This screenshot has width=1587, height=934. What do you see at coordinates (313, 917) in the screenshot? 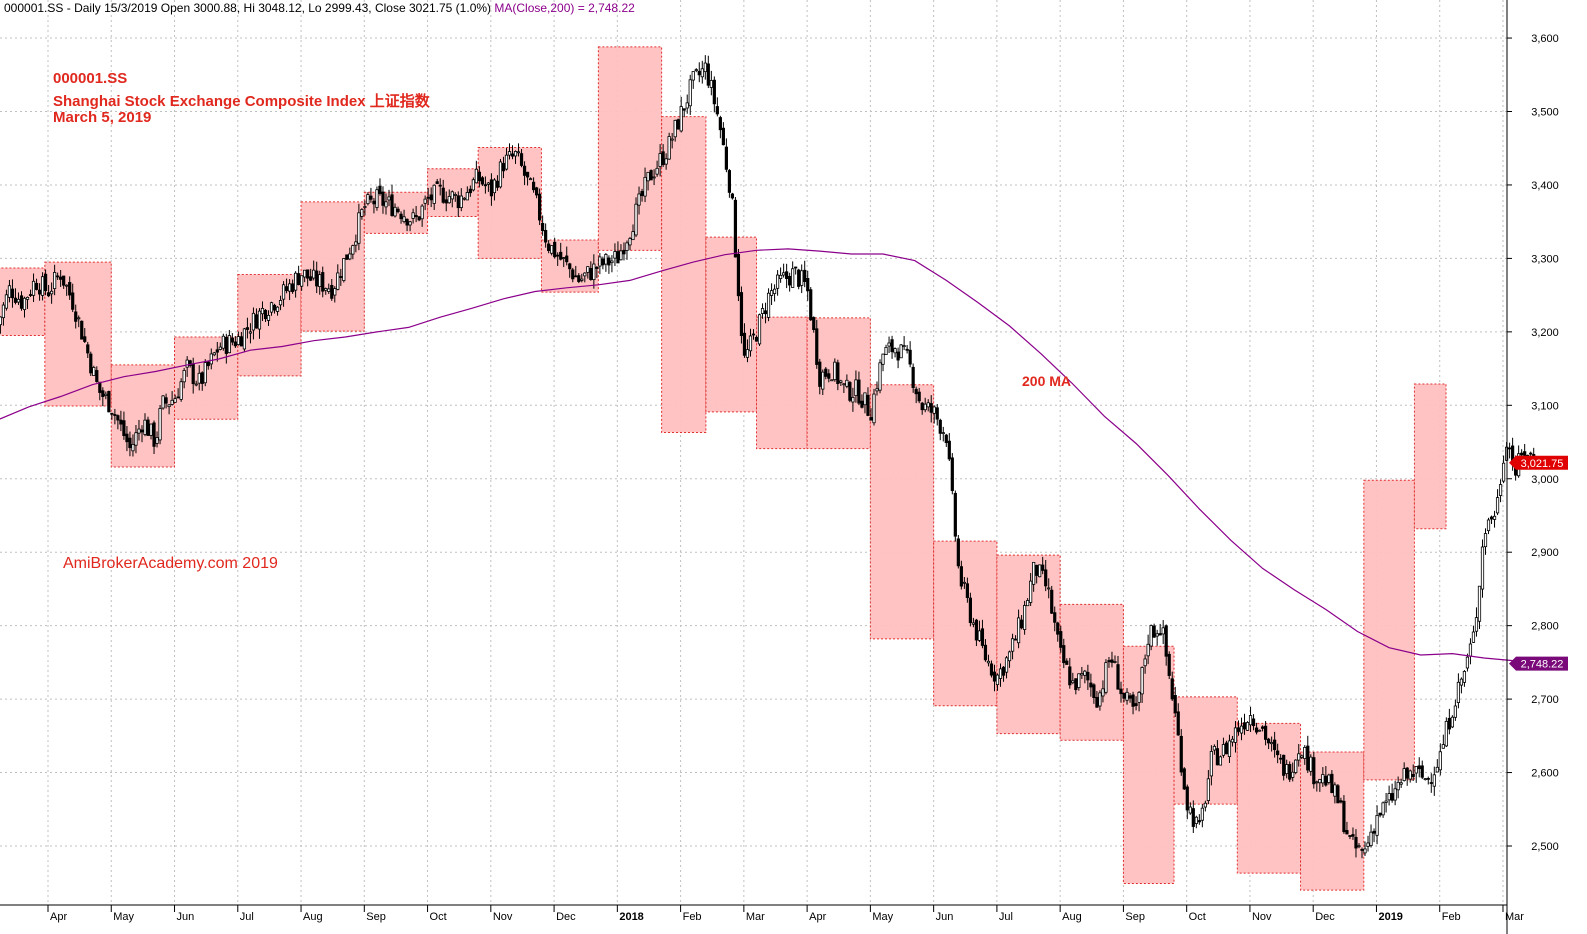
I see `x-tick-label: Aug` at bounding box center [313, 917].